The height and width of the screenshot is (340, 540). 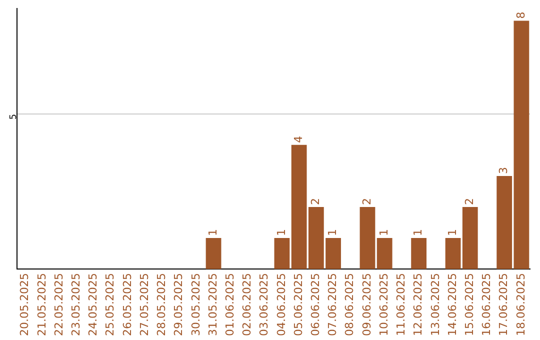 I want to click on x-tick-label: 05.06.2025, so click(x=298, y=304).